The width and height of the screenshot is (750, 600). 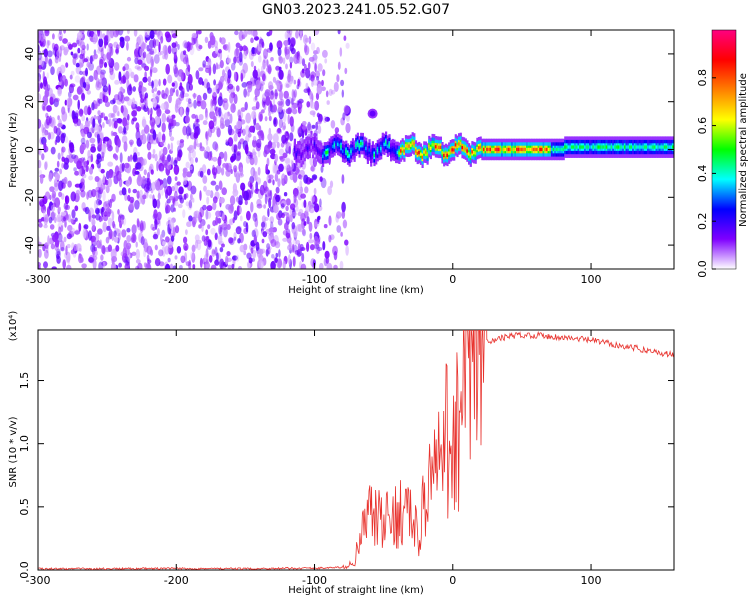 What do you see at coordinates (38, 279) in the screenshot?
I see `x-tick-label: -300` at bounding box center [38, 279].